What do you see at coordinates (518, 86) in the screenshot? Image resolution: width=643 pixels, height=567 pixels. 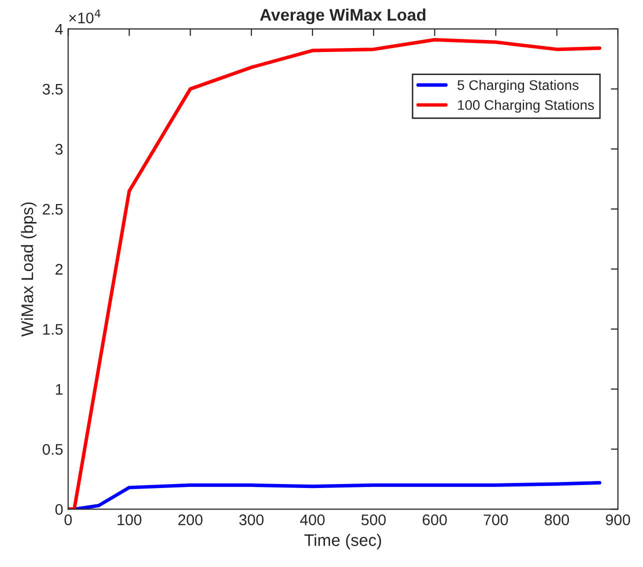 I see `legend-label: 5 Charging Stations` at bounding box center [518, 86].